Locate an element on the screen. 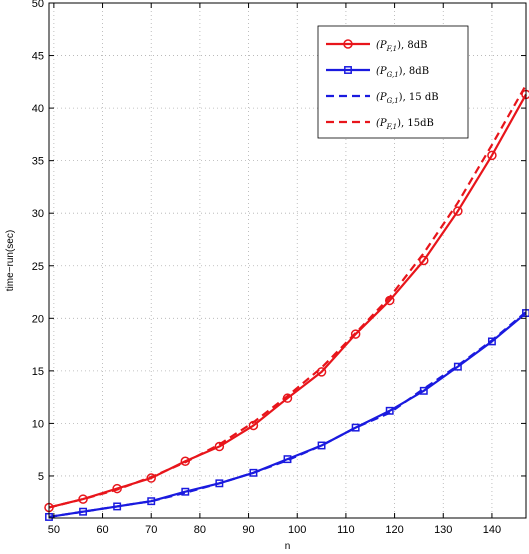  y-tick-label: 15 is located at coordinates (38, 372).